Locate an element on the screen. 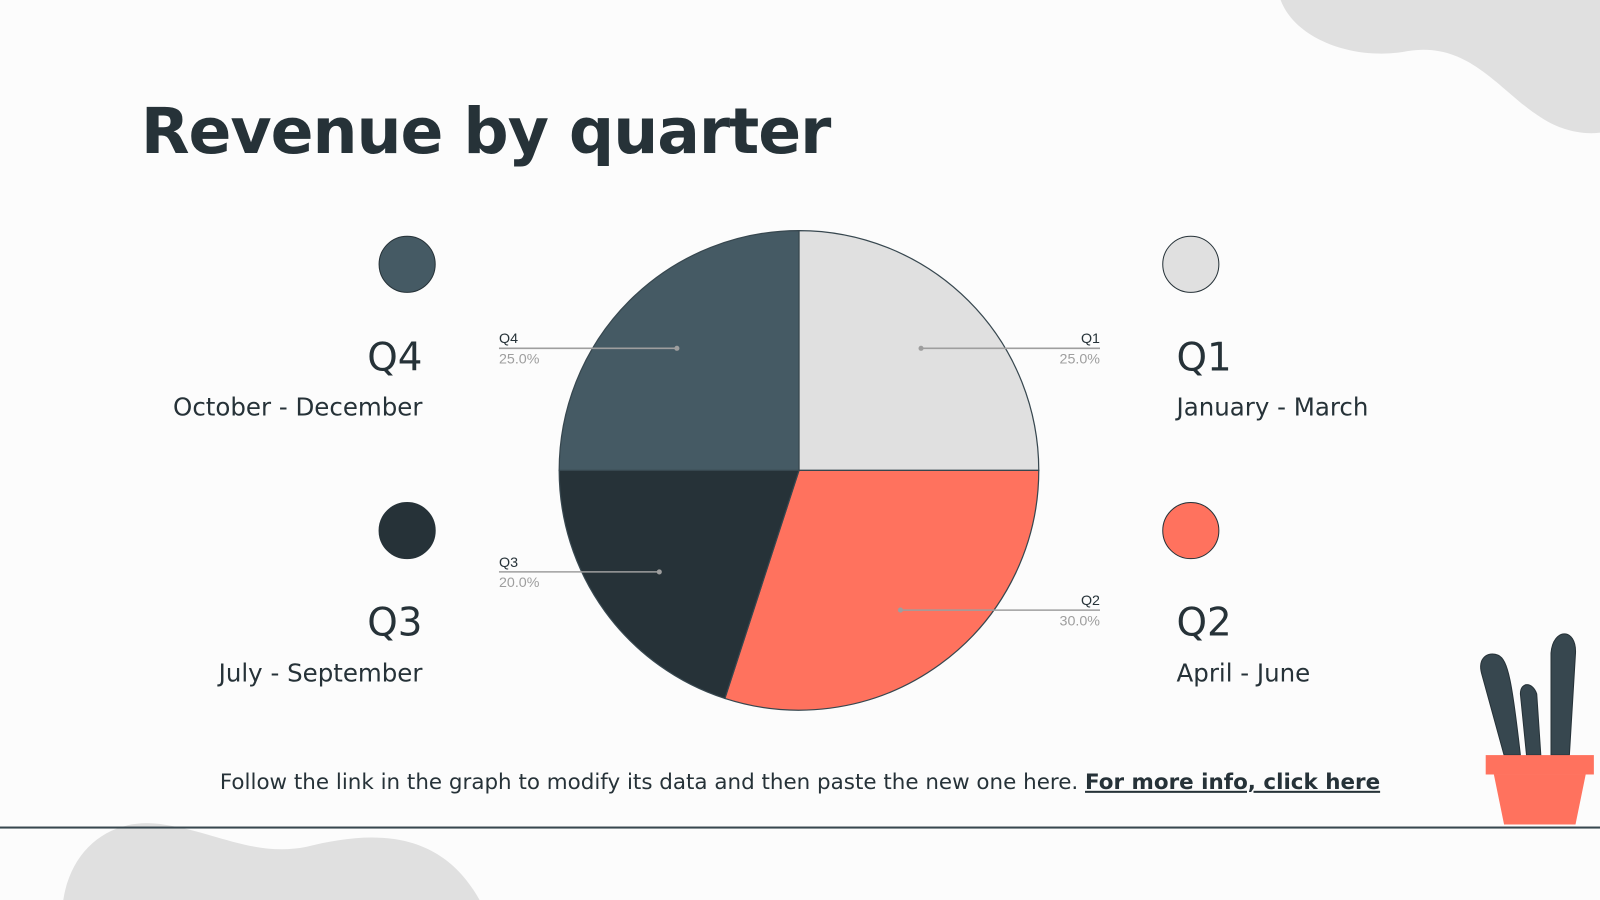 The width and height of the screenshot is (1600, 900). page-title: Revenue by quarter is located at coordinates (486, 131).